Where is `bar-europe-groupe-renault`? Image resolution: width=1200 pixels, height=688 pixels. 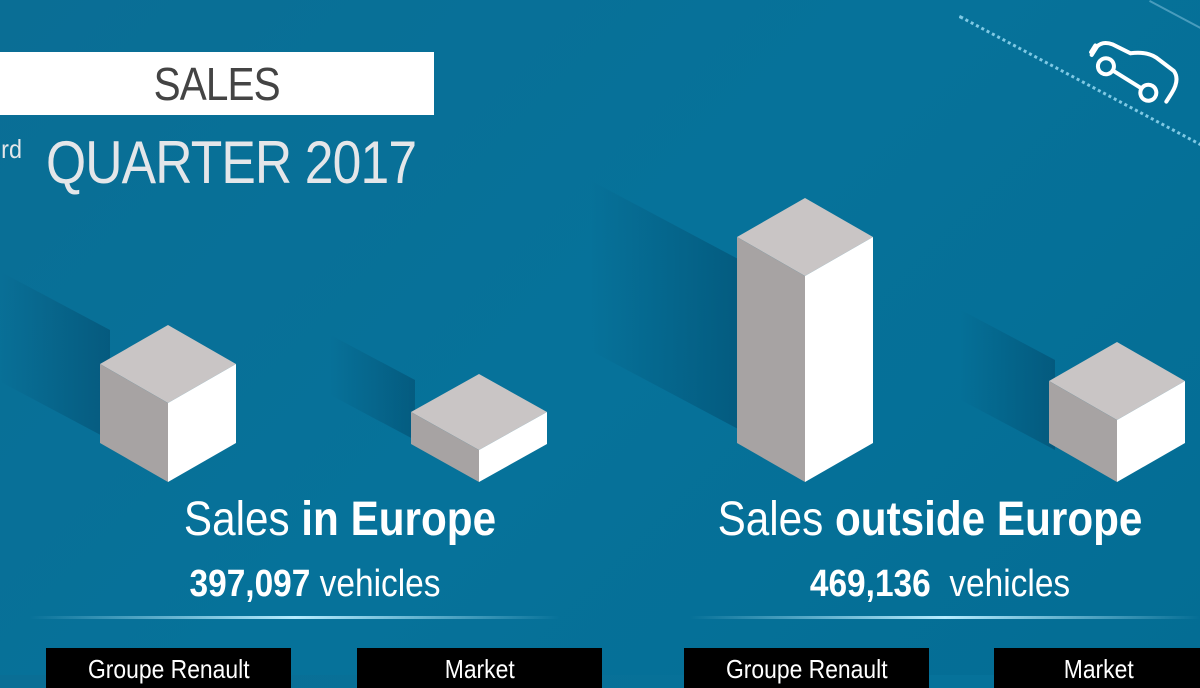
bar-europe-groupe-renault is located at coordinates (168, 403).